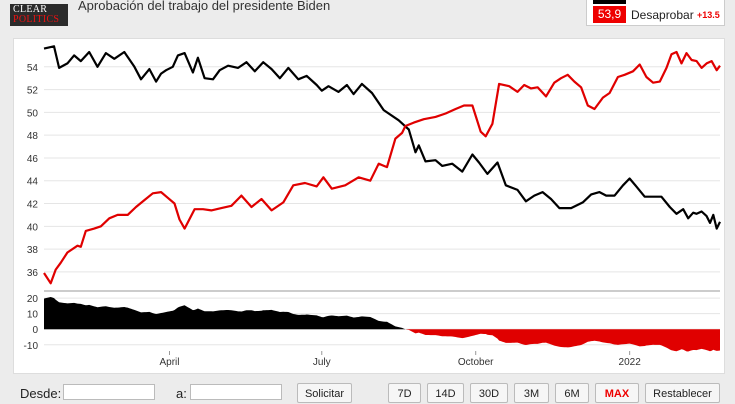 The height and width of the screenshot is (404, 735). I want to click on y-tick-label: 44, so click(33, 182).